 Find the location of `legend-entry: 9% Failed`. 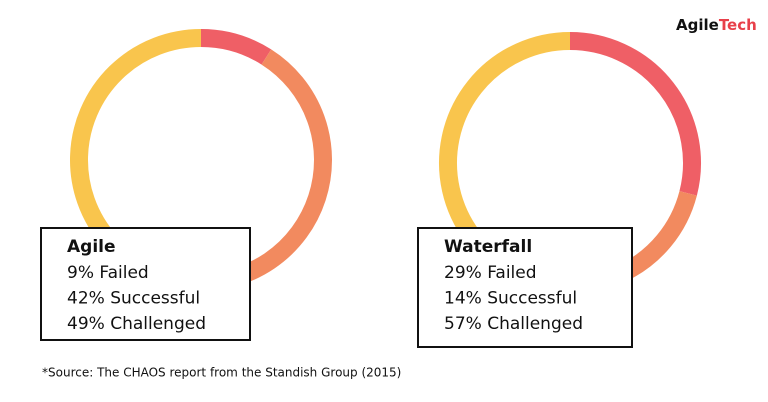

legend-entry: 9% Failed is located at coordinates (108, 273).